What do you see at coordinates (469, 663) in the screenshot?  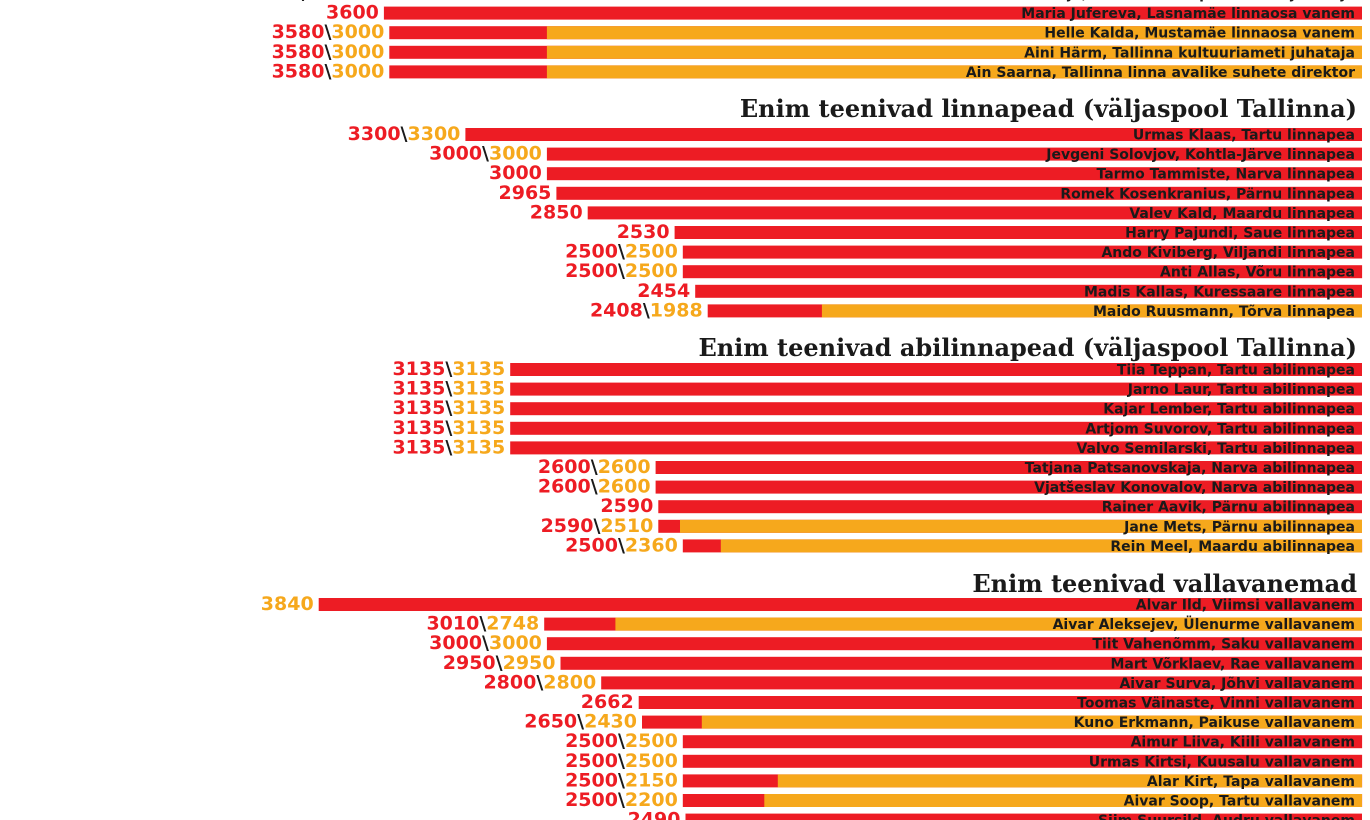 I see `value-1-text: 2950` at bounding box center [469, 663].